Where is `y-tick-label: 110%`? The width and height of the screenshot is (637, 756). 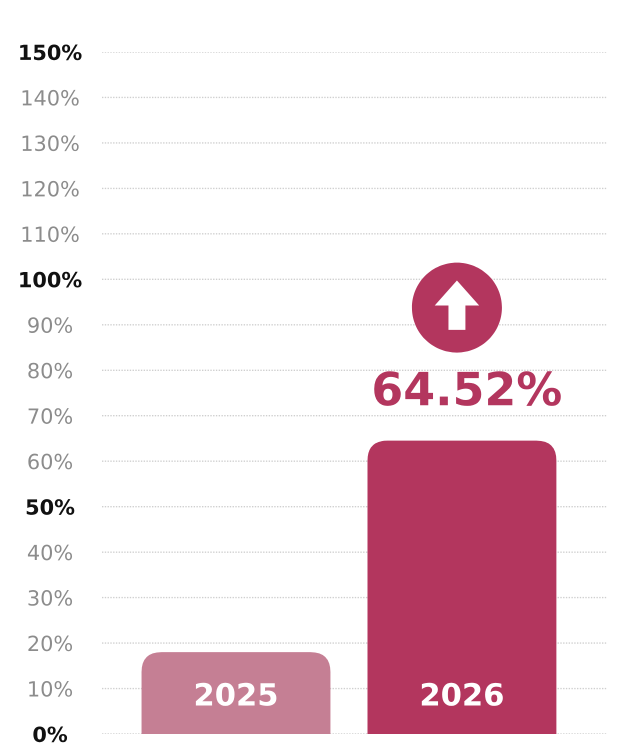
y-tick-label: 110% is located at coordinates (50, 234).